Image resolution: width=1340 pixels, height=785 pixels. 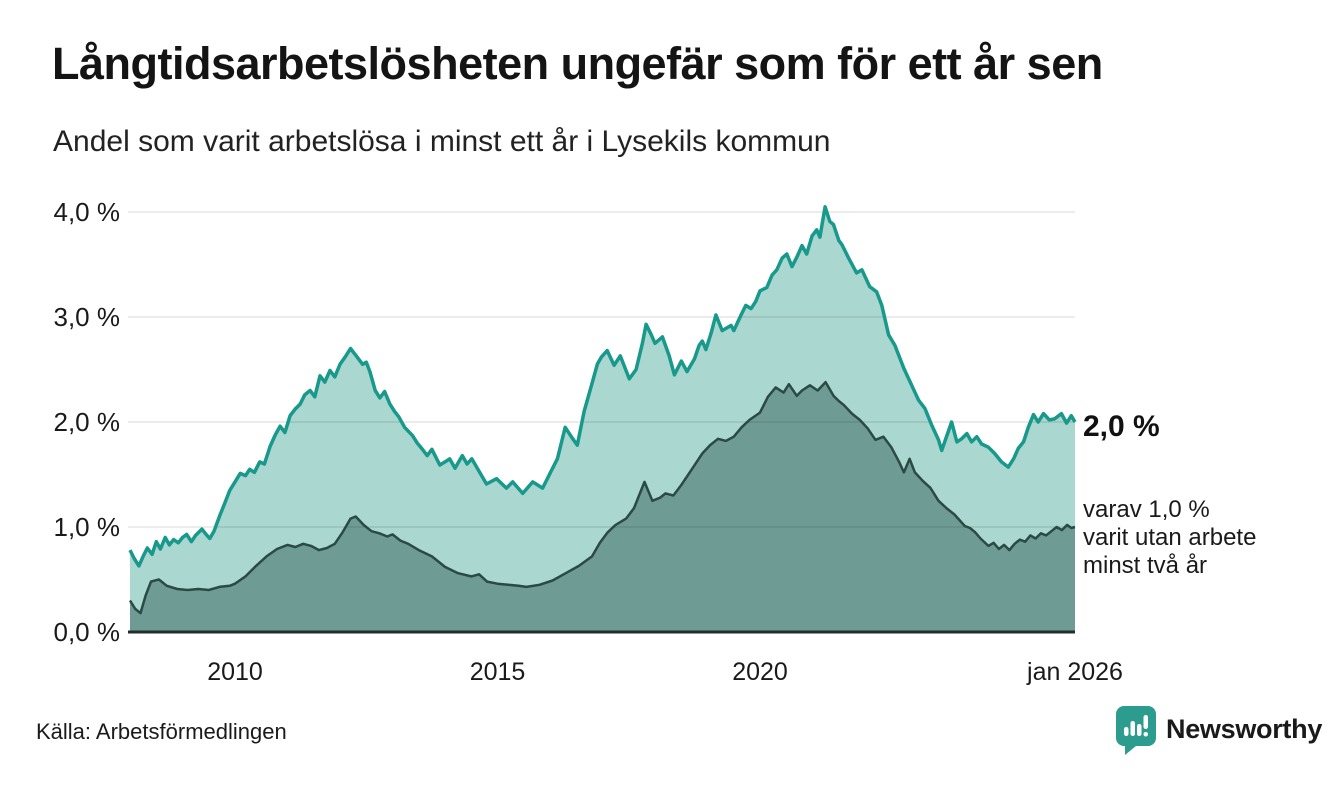 I want to click on newsworthy-speech-bubble-chart-icon, so click(x=1136, y=730).